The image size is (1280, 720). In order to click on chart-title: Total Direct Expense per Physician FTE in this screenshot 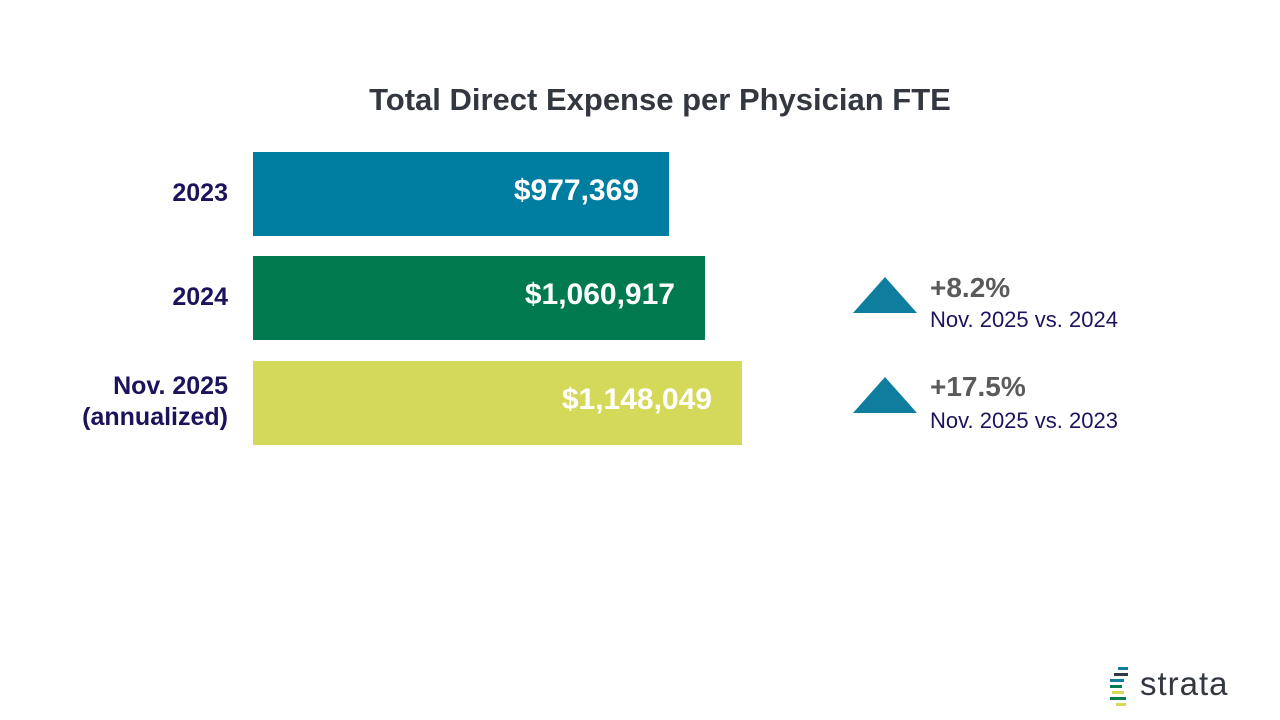, I will do `click(660, 99)`.